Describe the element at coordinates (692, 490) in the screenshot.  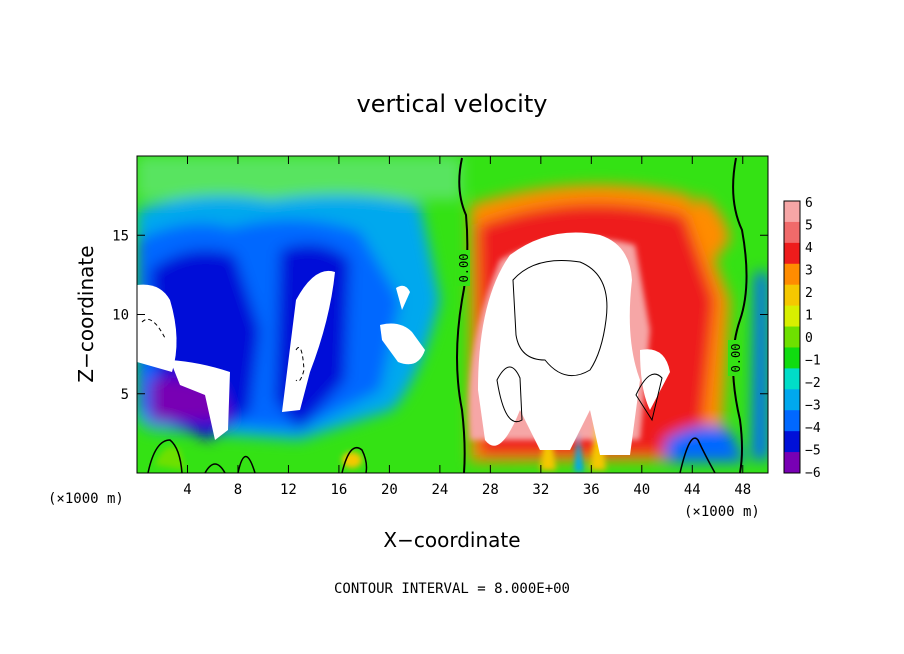
I see `x-tick-label: 44` at that location.